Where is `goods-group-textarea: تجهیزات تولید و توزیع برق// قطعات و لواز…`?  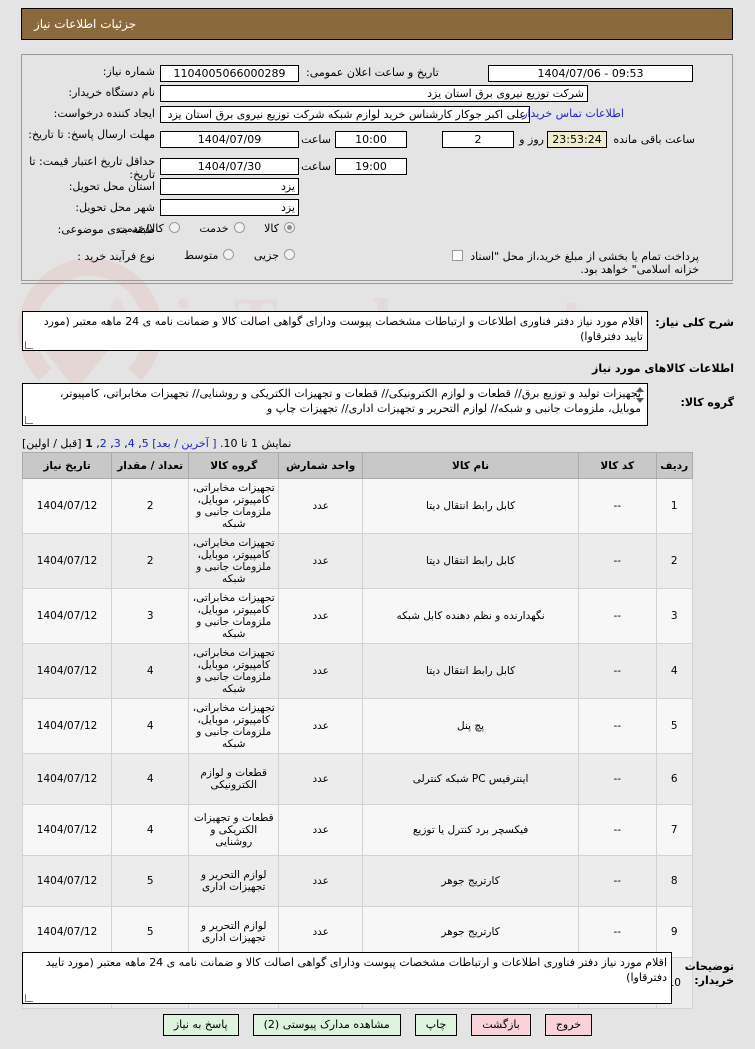
goods-group-textarea: تجهیزات تولید و توزیع برق// قطعات و لواز… is located at coordinates (335, 404).